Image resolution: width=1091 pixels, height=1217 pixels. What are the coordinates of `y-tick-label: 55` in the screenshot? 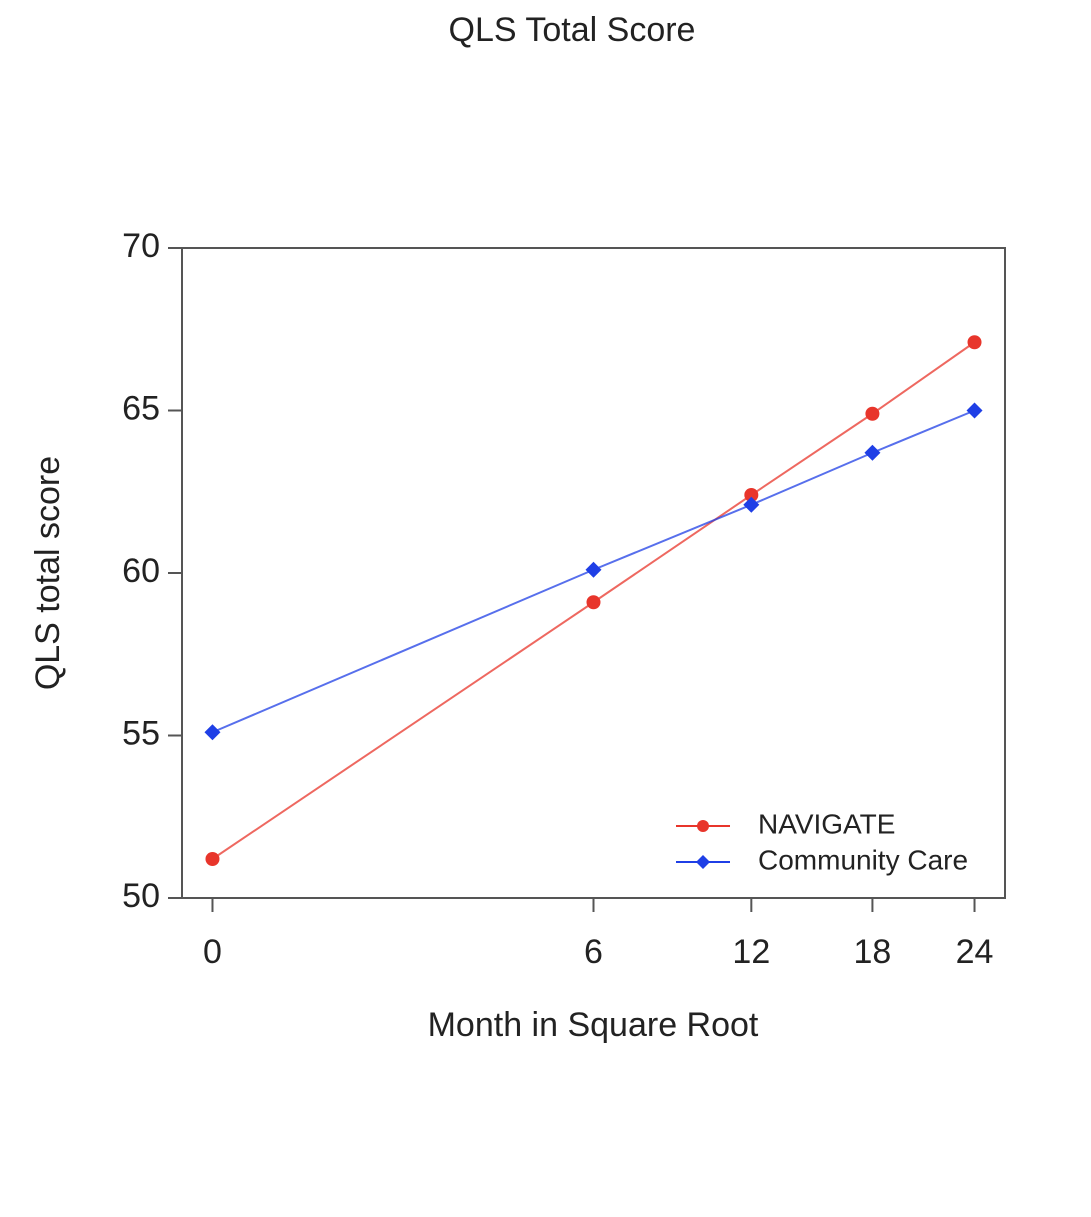 It's located at (141, 733).